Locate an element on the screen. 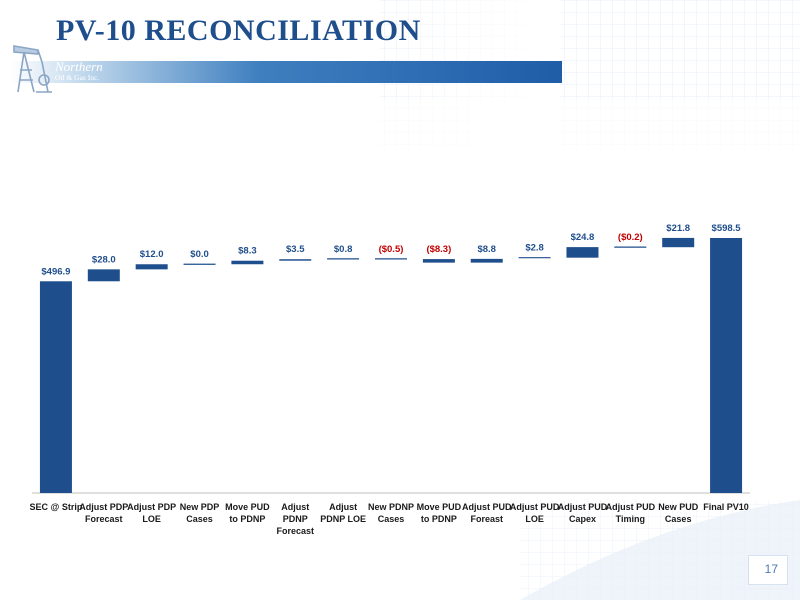 The height and width of the screenshot is (600, 800). page-title: PV-10 RECONCILIATION is located at coordinates (238, 30).